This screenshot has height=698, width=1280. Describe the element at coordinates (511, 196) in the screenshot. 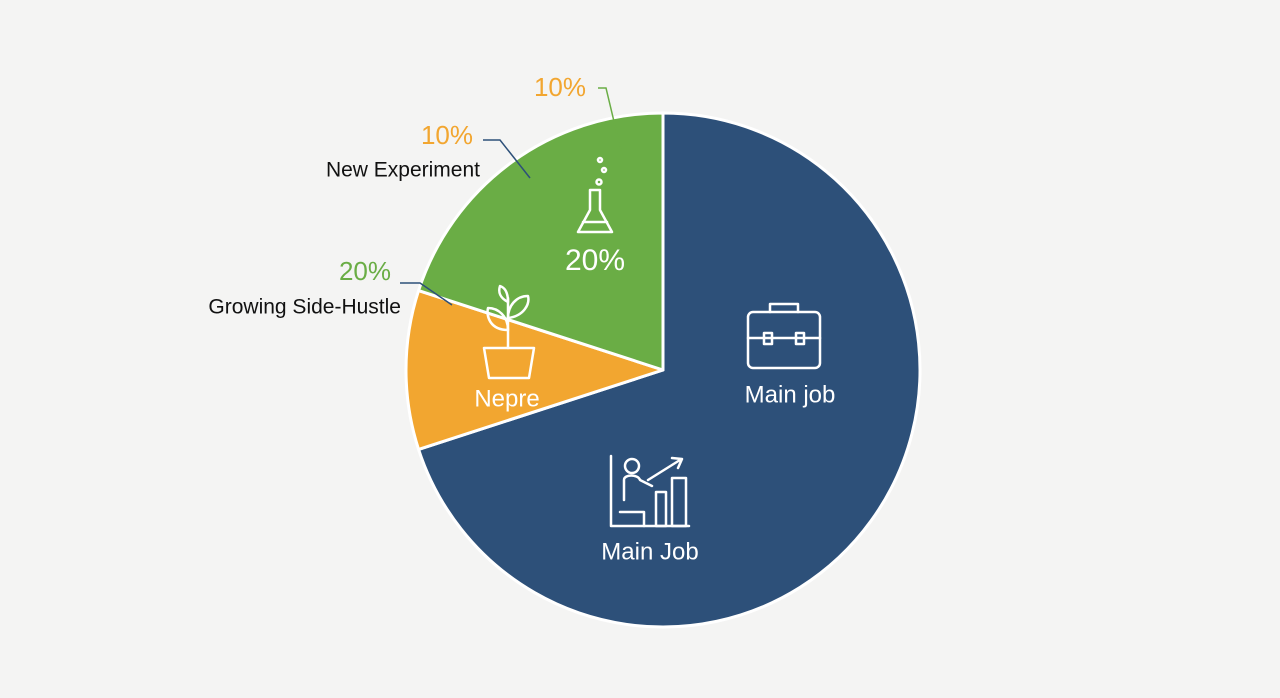

I see `leader-lines` at that location.